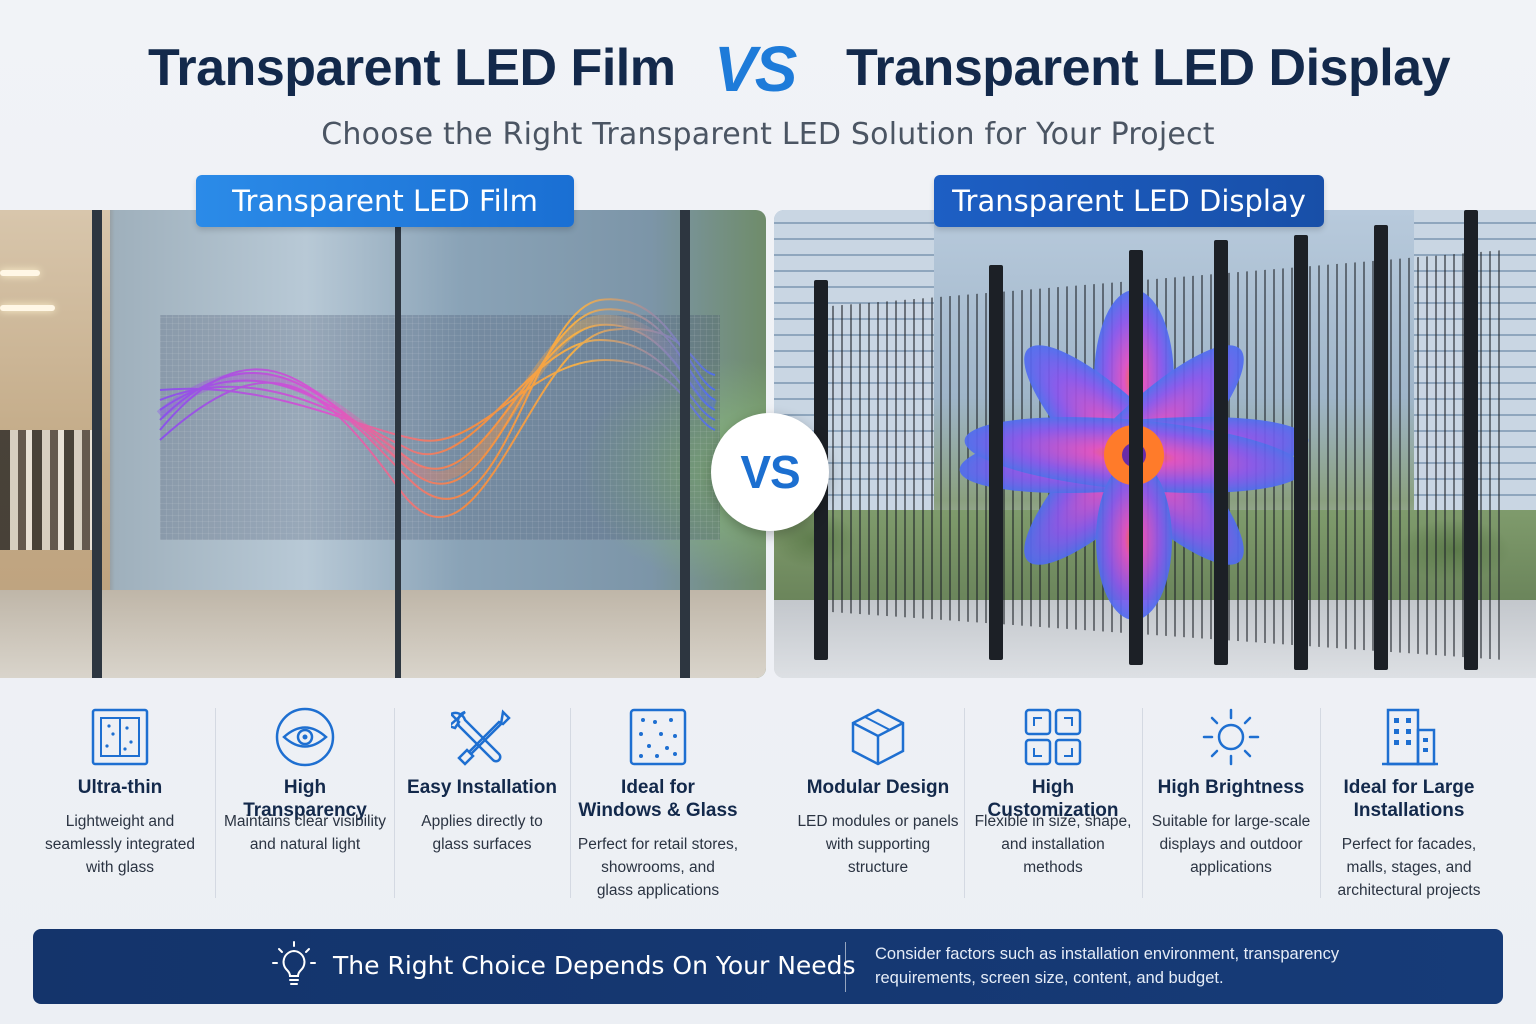 This screenshot has width=1536, height=1024. What do you see at coordinates (294, 963) in the screenshot?
I see `lightbulb-icon` at bounding box center [294, 963].